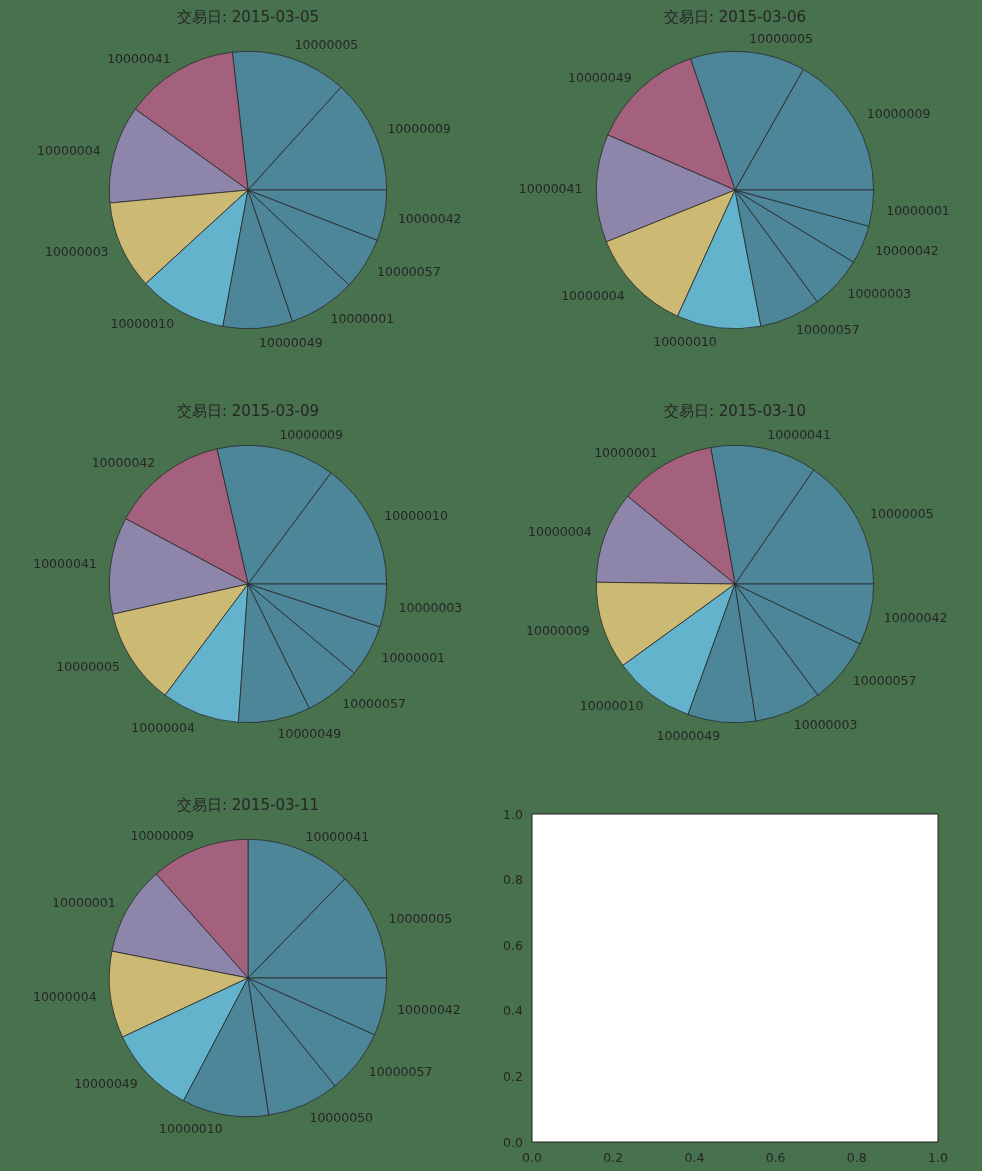  I want to click on chart-title: 交易日: 2015-03-10, so click(735, 410).